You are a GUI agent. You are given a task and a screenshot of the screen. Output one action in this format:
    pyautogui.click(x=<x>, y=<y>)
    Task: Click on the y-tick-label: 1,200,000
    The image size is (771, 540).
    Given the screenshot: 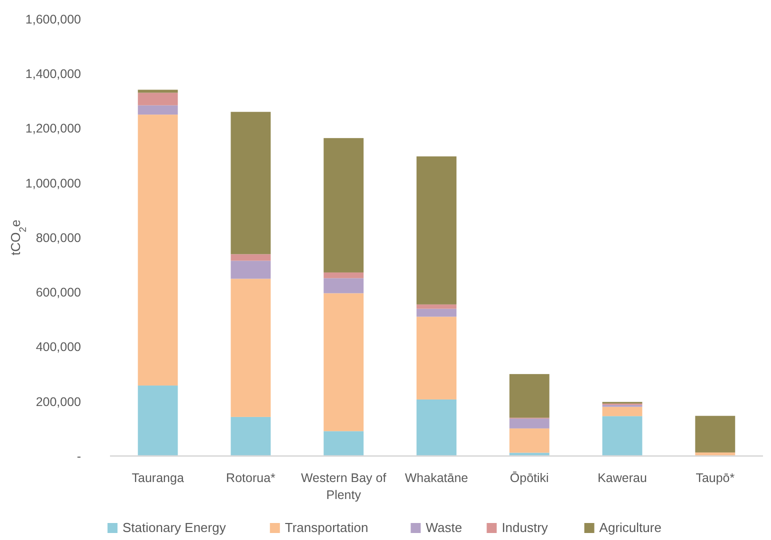 What is the action you would take?
    pyautogui.click(x=53, y=129)
    